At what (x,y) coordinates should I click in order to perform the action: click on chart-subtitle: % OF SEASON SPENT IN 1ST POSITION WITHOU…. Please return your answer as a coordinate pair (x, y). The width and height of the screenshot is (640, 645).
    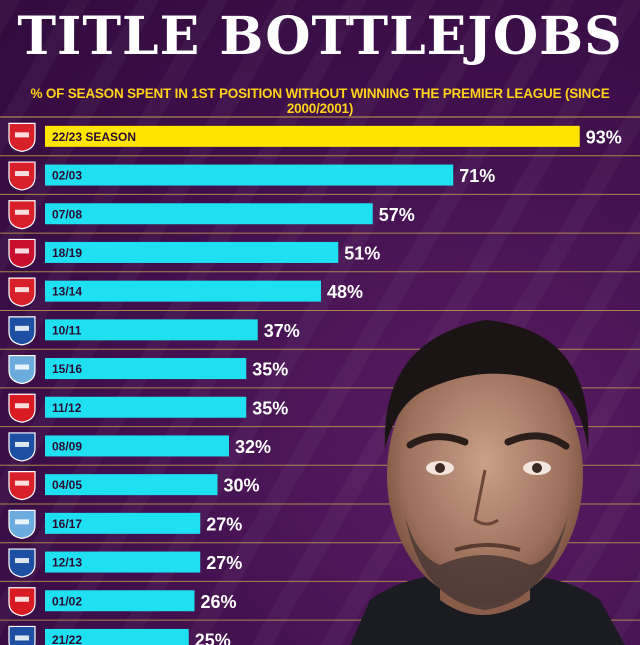
    Looking at the image, I should click on (320, 101).